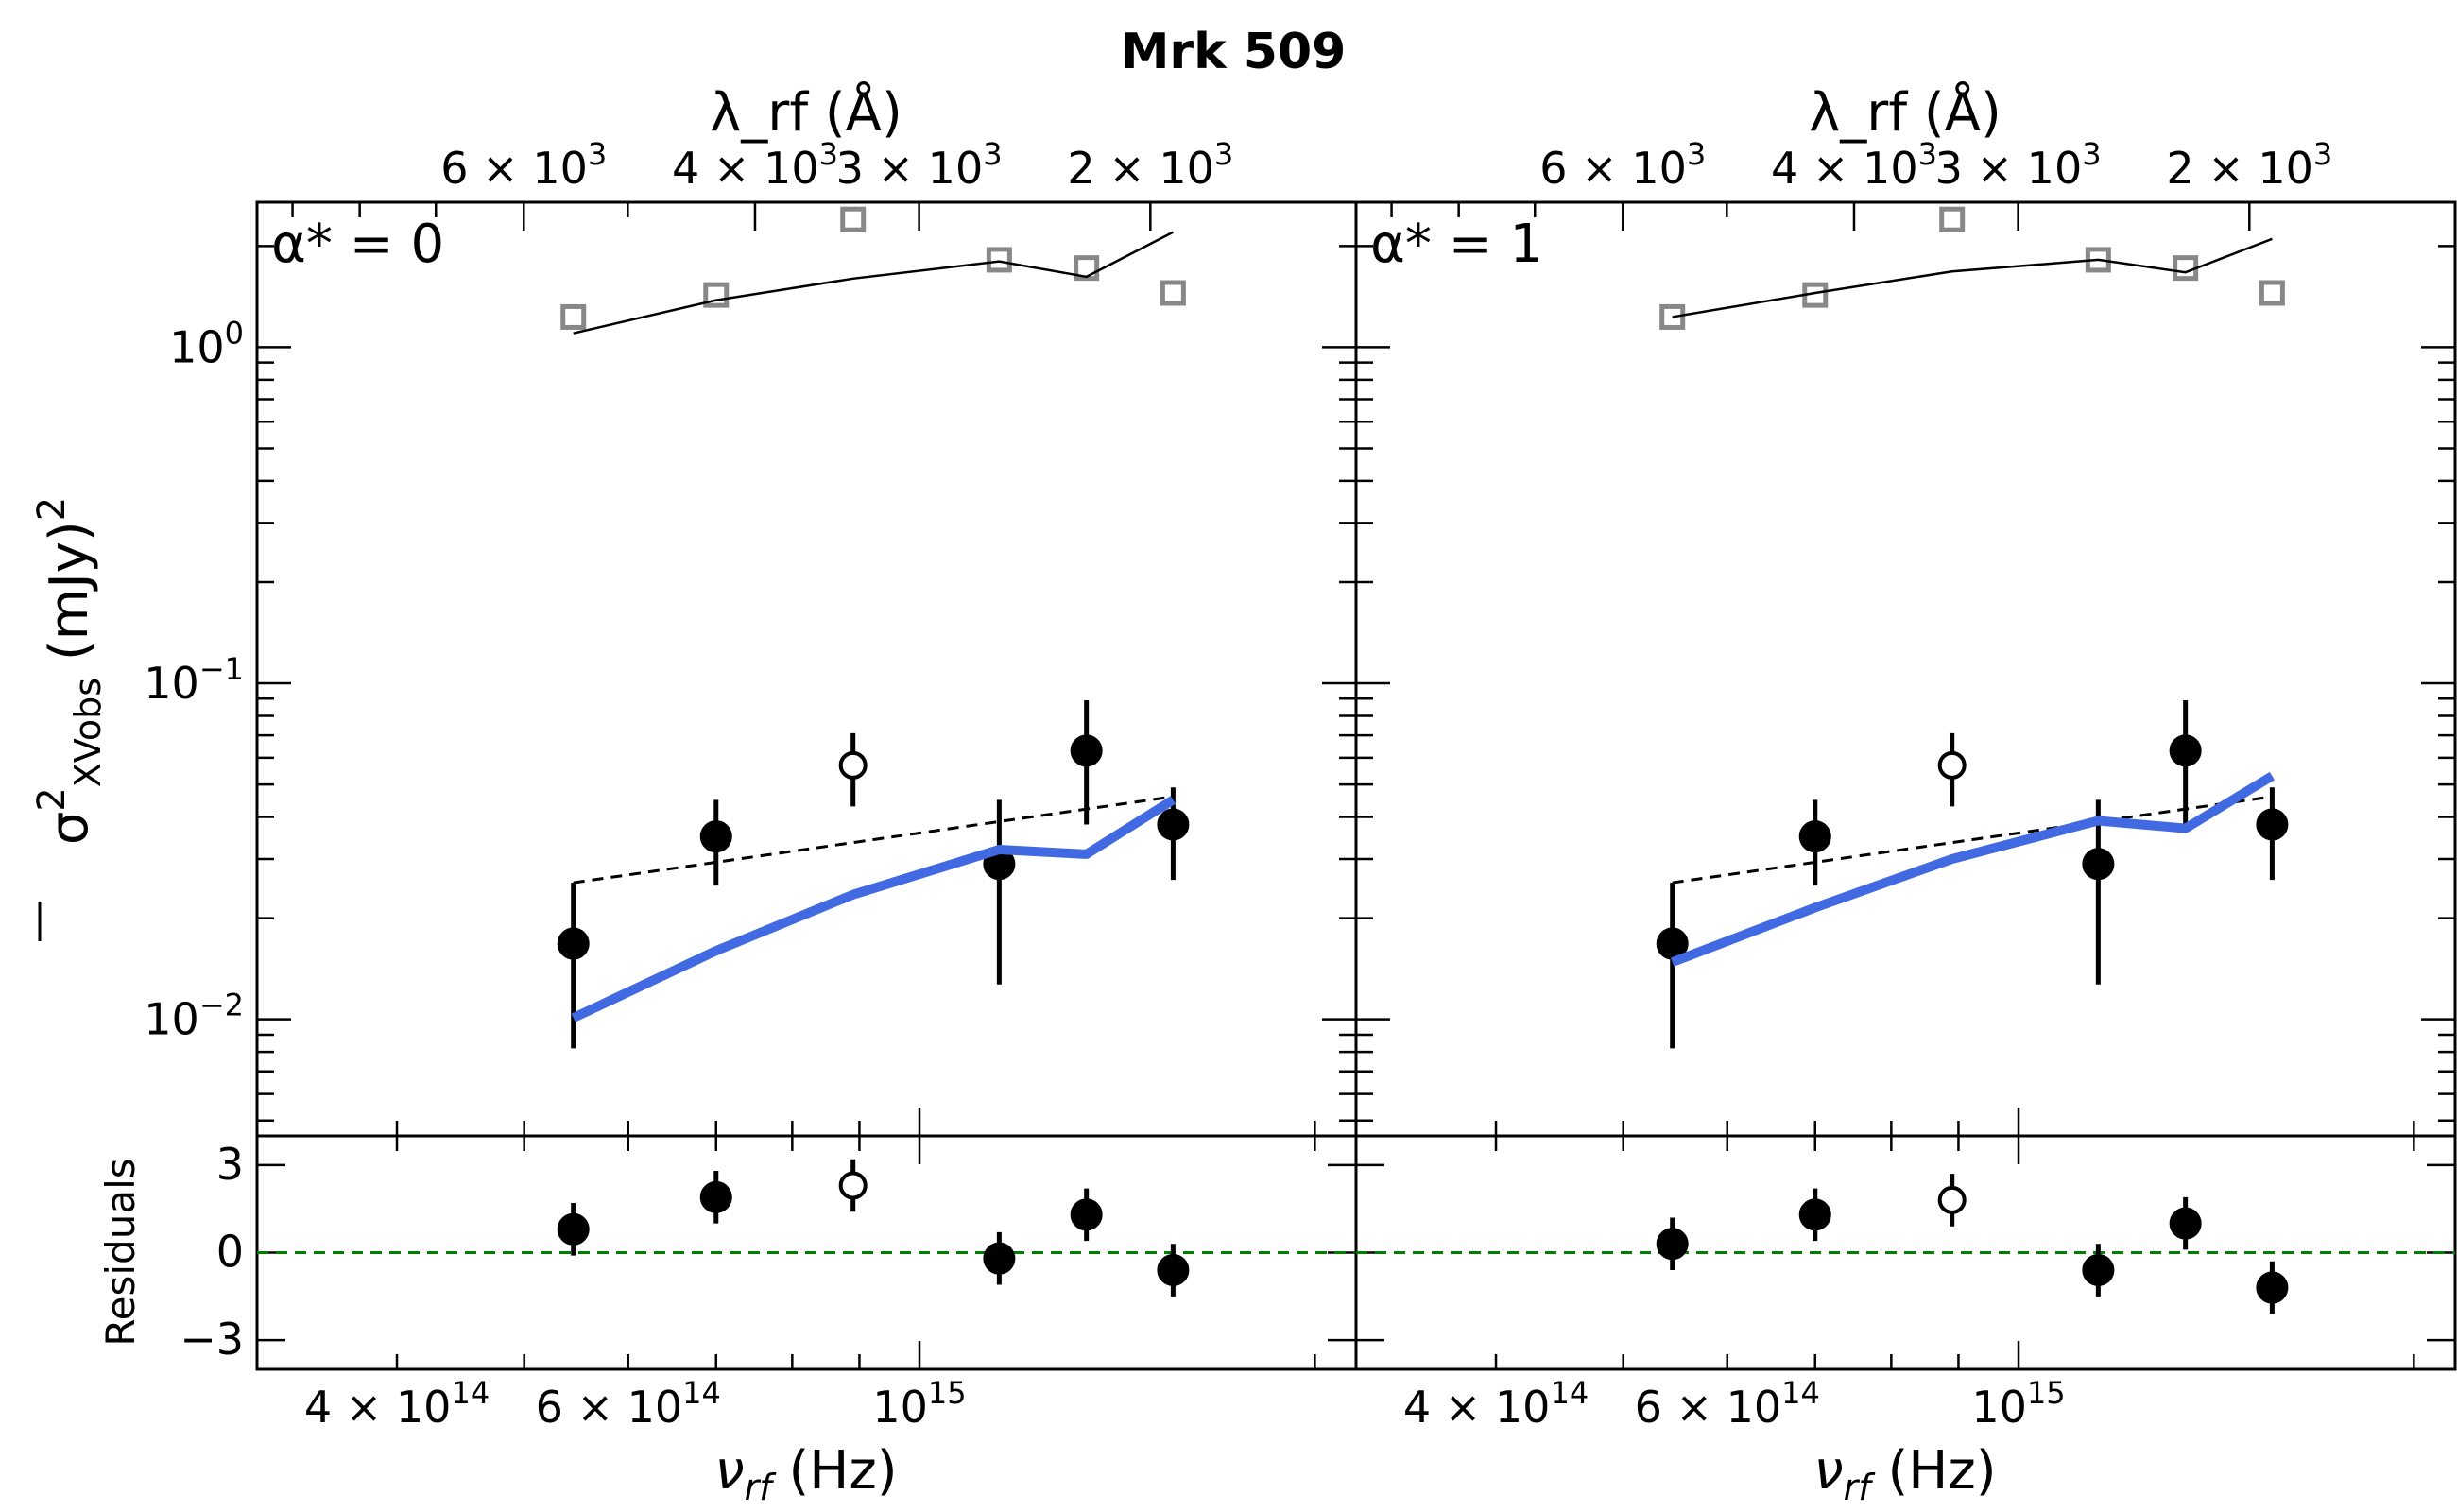 This screenshot has width=2457, height=1512. I want to click on y-tick-label: 10⁰, so click(206, 343).